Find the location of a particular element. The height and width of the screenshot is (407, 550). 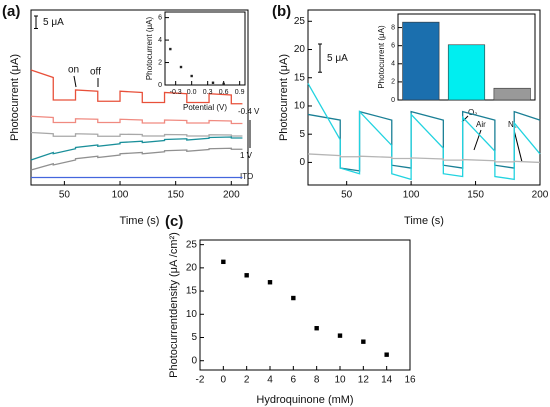

x-tick-label: 0.6 is located at coordinates (224, 92).